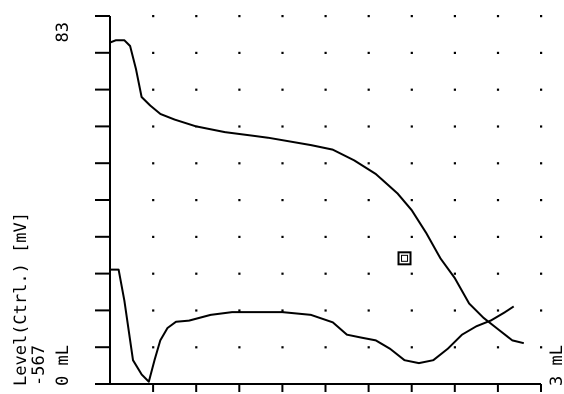  What do you see at coordinates (39, 365) in the screenshot?
I see `y-bottom-label: -567` at bounding box center [39, 365].